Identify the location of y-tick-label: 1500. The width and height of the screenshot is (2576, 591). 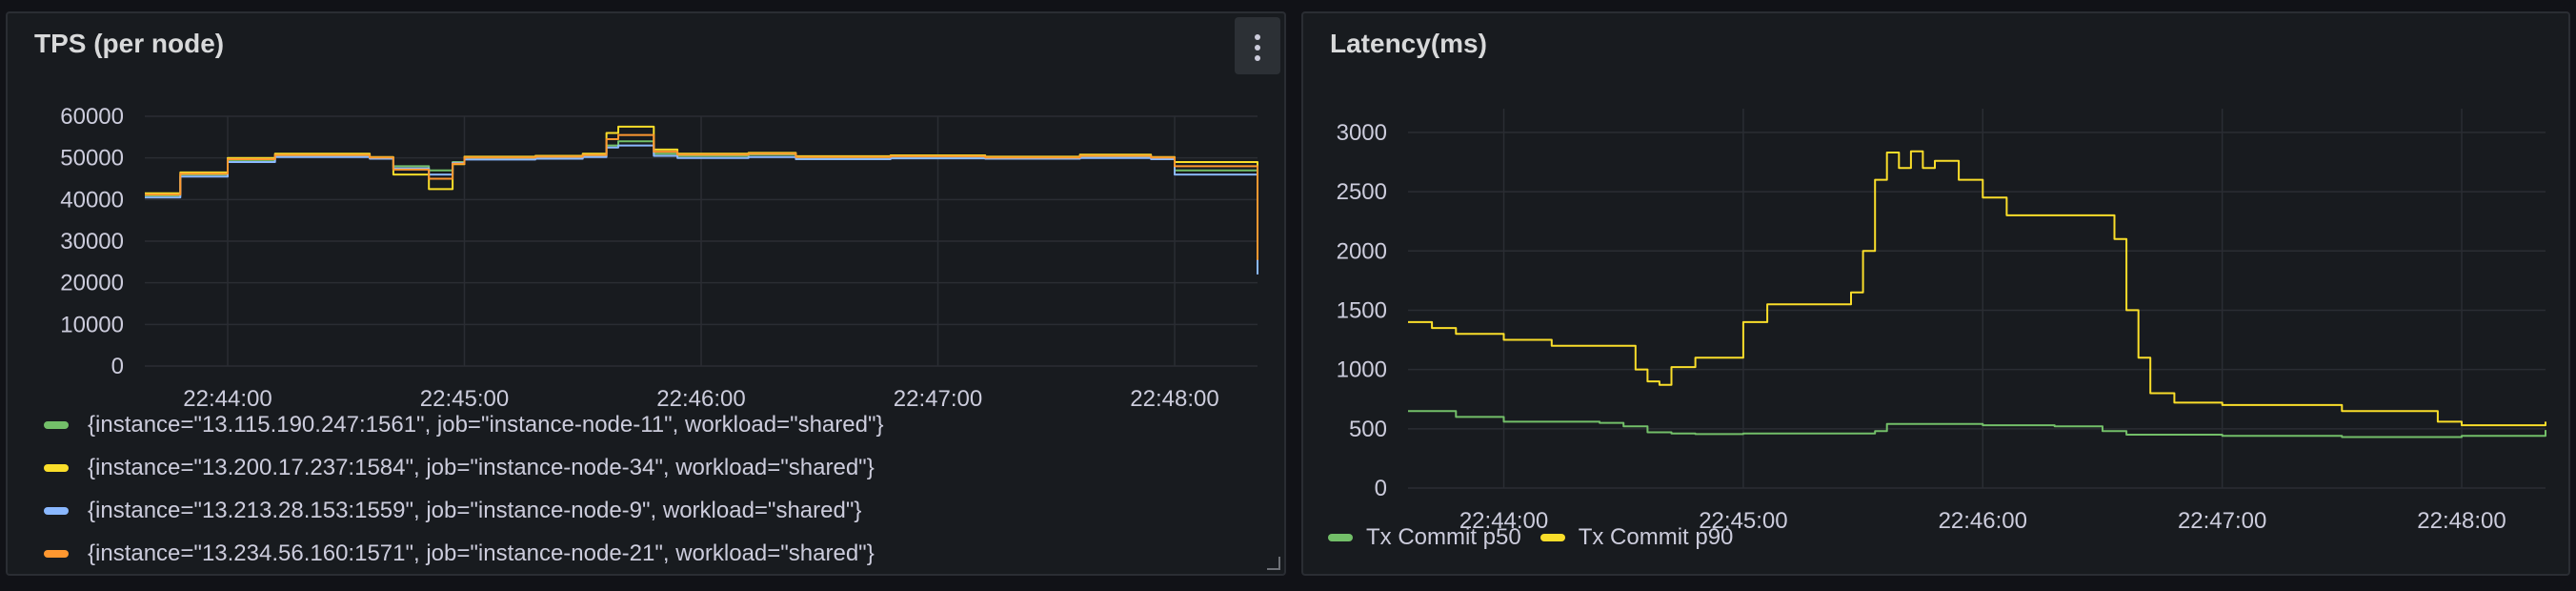
(1362, 310).